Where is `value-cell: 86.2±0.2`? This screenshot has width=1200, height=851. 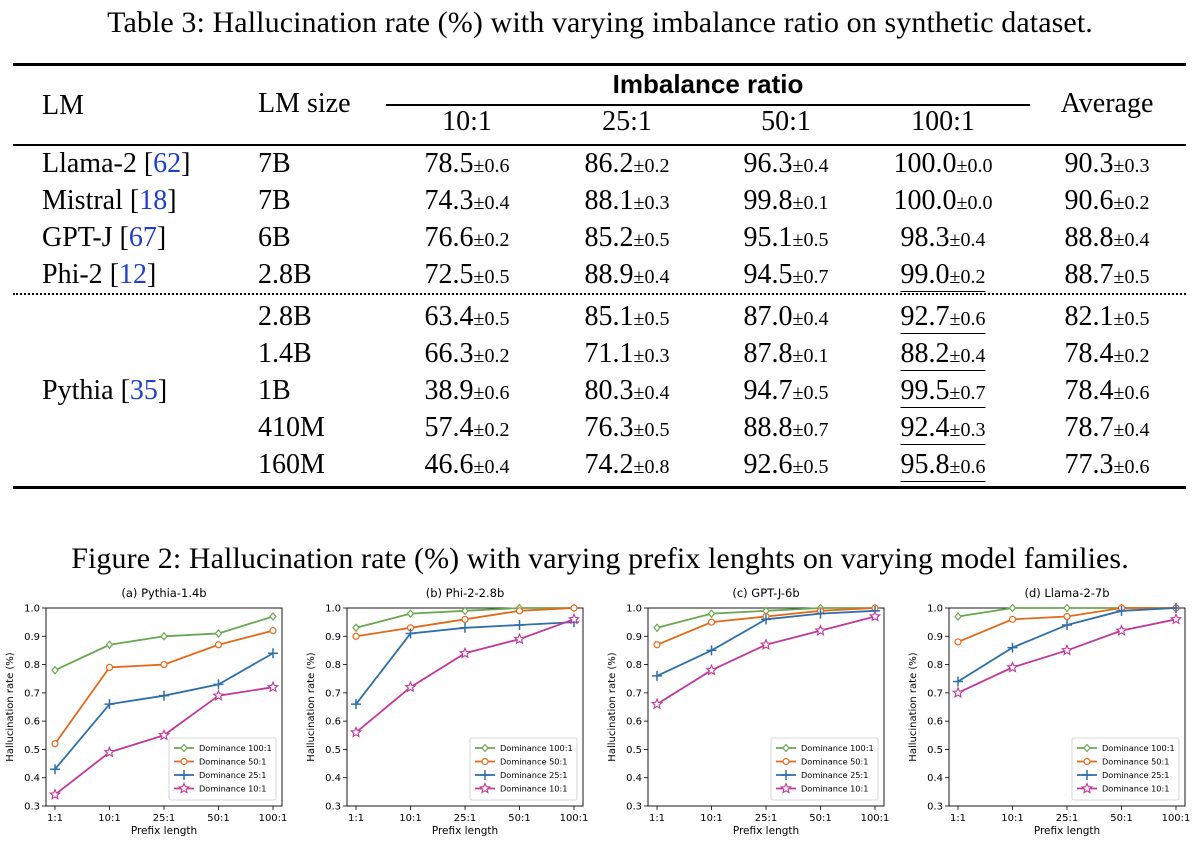 value-cell: 86.2±0.2 is located at coordinates (627, 164).